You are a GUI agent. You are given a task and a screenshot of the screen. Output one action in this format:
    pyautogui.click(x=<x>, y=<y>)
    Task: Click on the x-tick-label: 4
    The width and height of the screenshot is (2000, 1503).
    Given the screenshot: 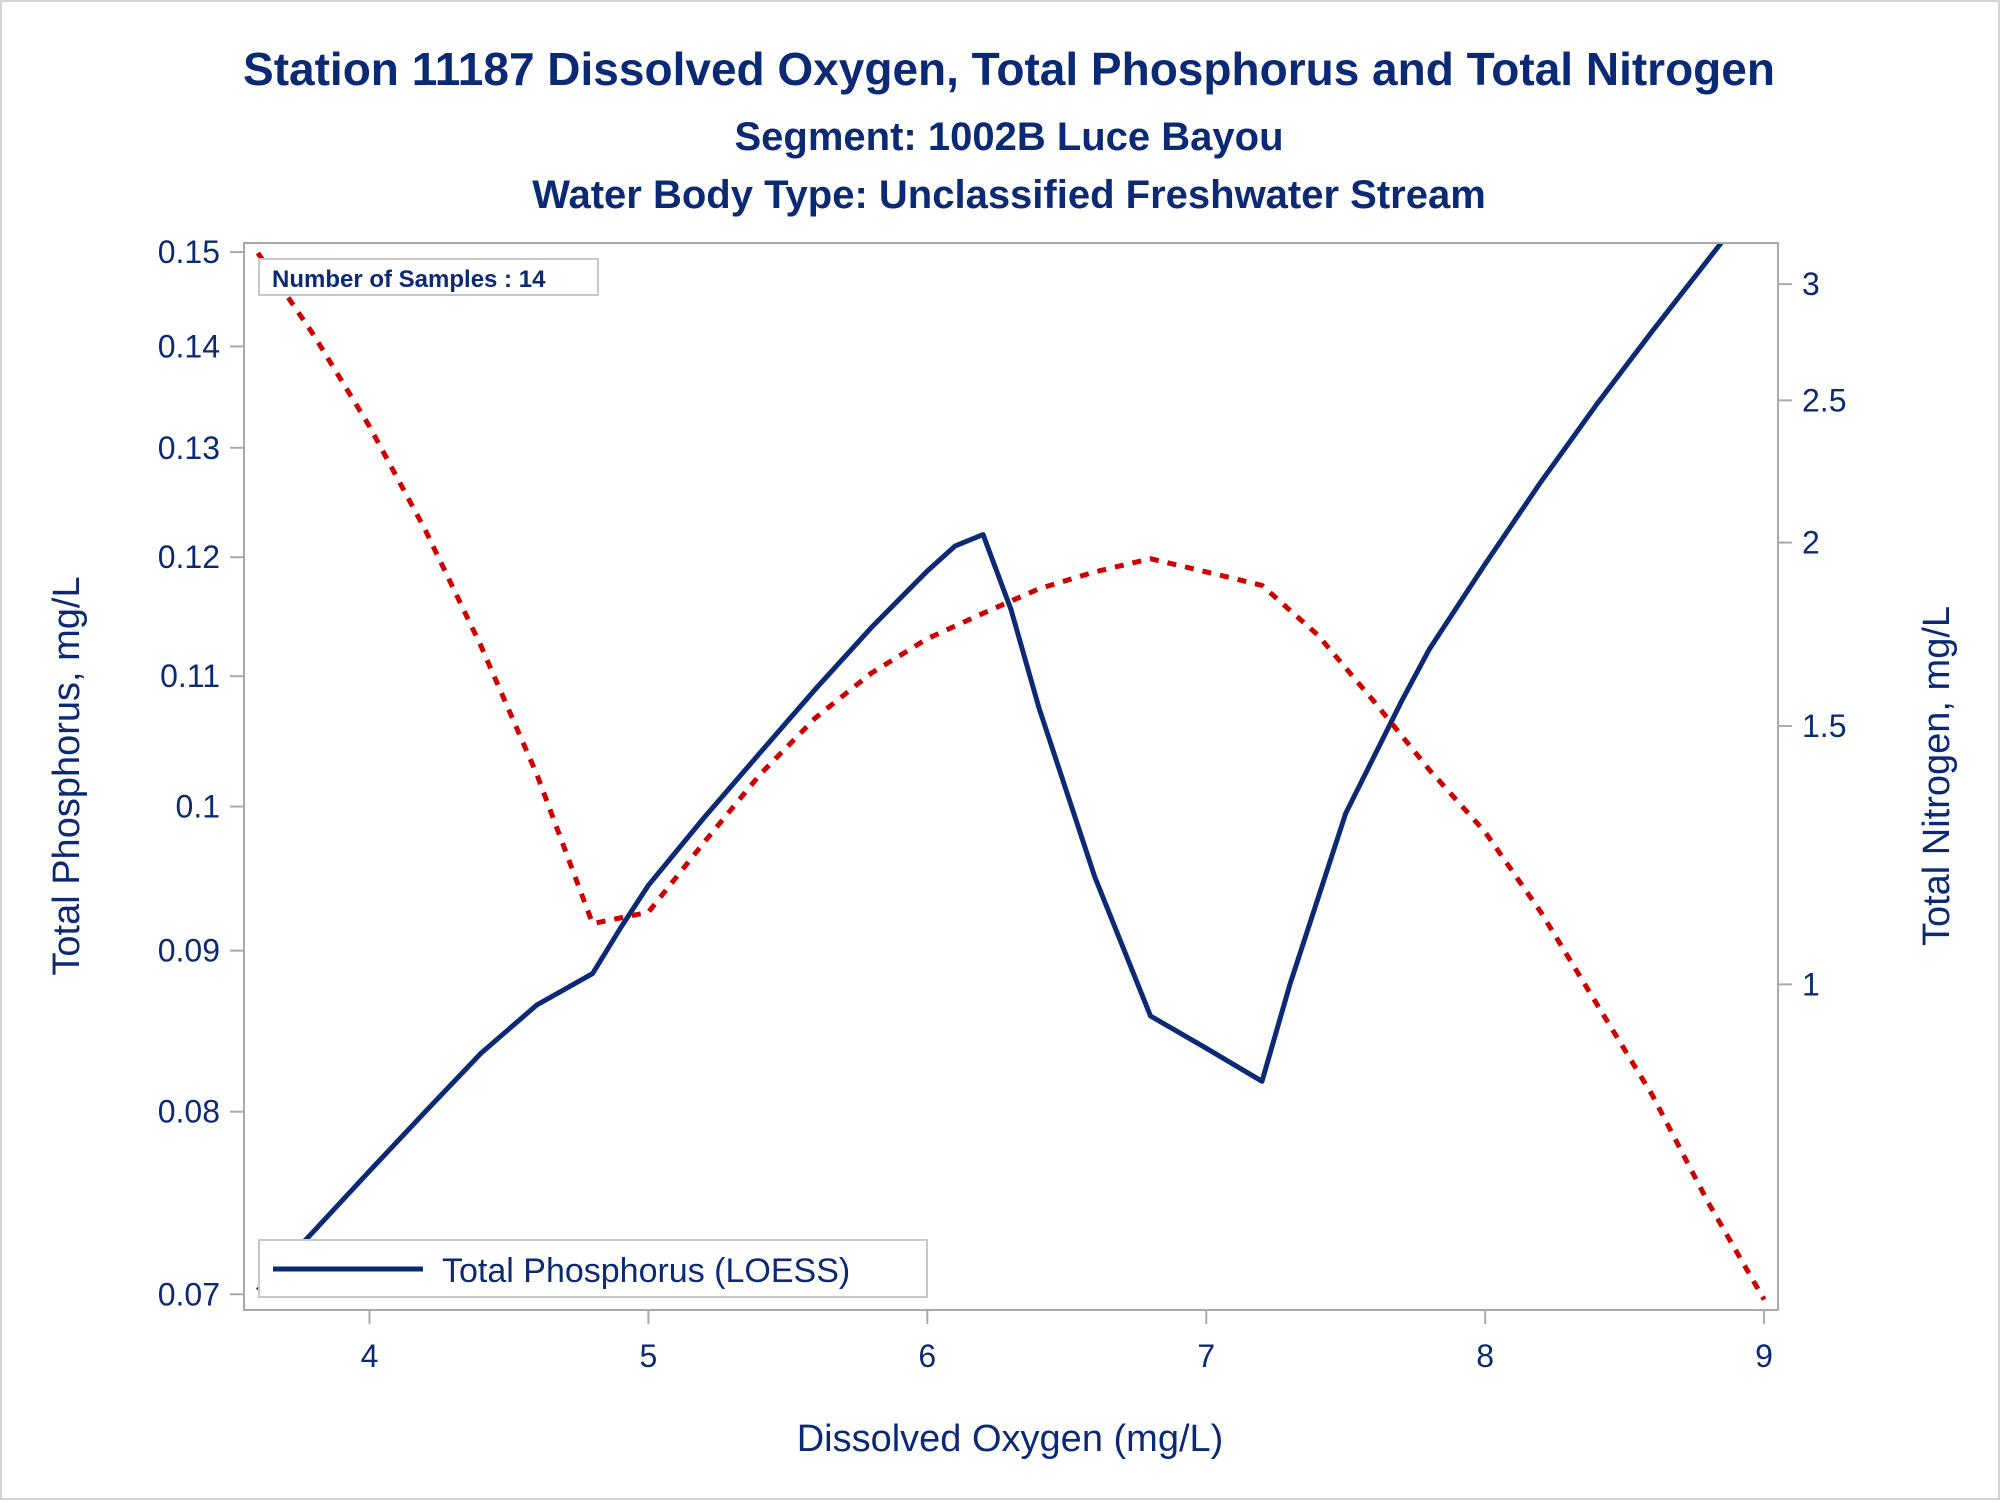 What is the action you would take?
    pyautogui.click(x=370, y=1356)
    